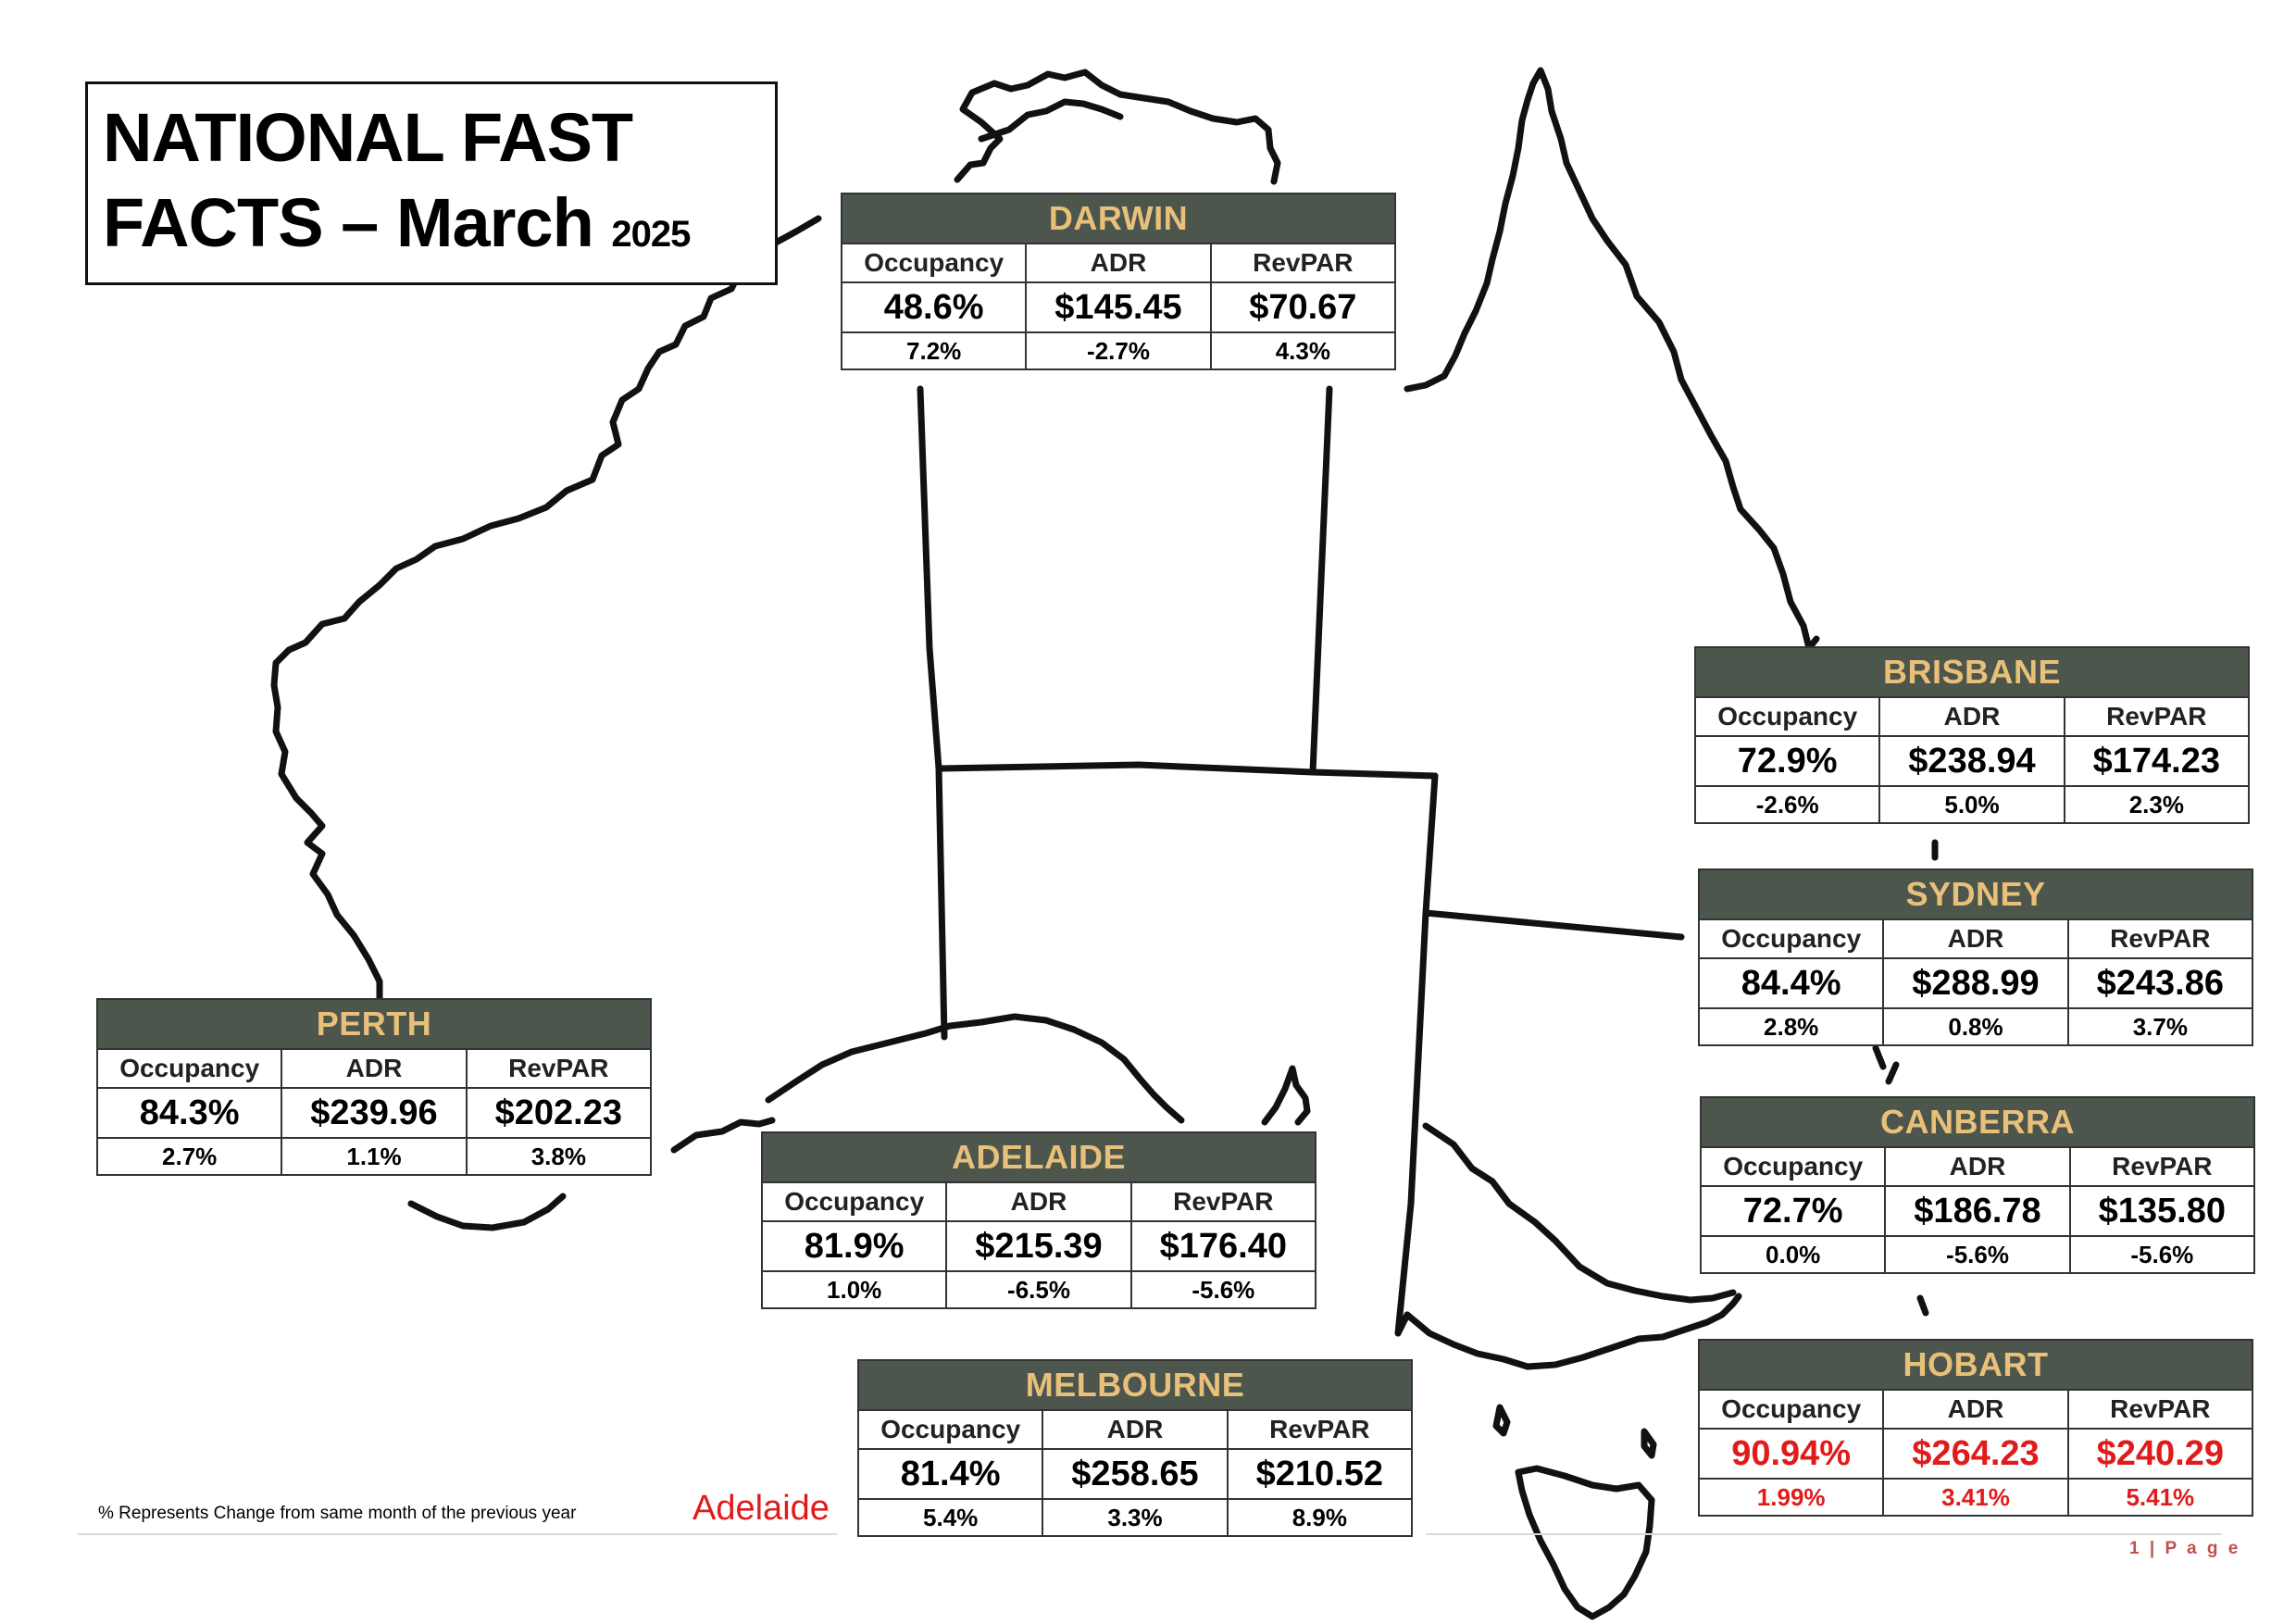 The image size is (2296, 1624). I want to click on queensland-coastline, so click(1612, 359).